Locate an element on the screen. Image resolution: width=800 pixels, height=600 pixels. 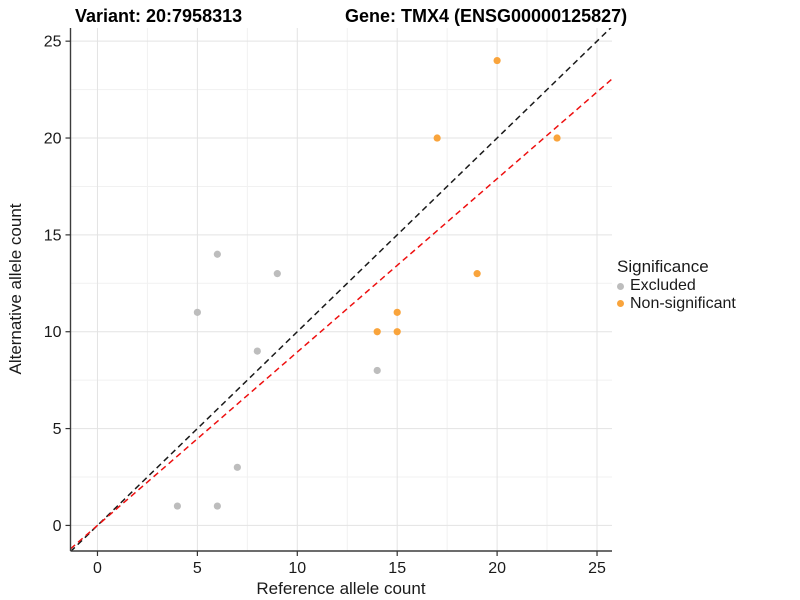
gene-title: Gene: TMX4 (ENSG00000125827) is located at coordinates (486, 16).